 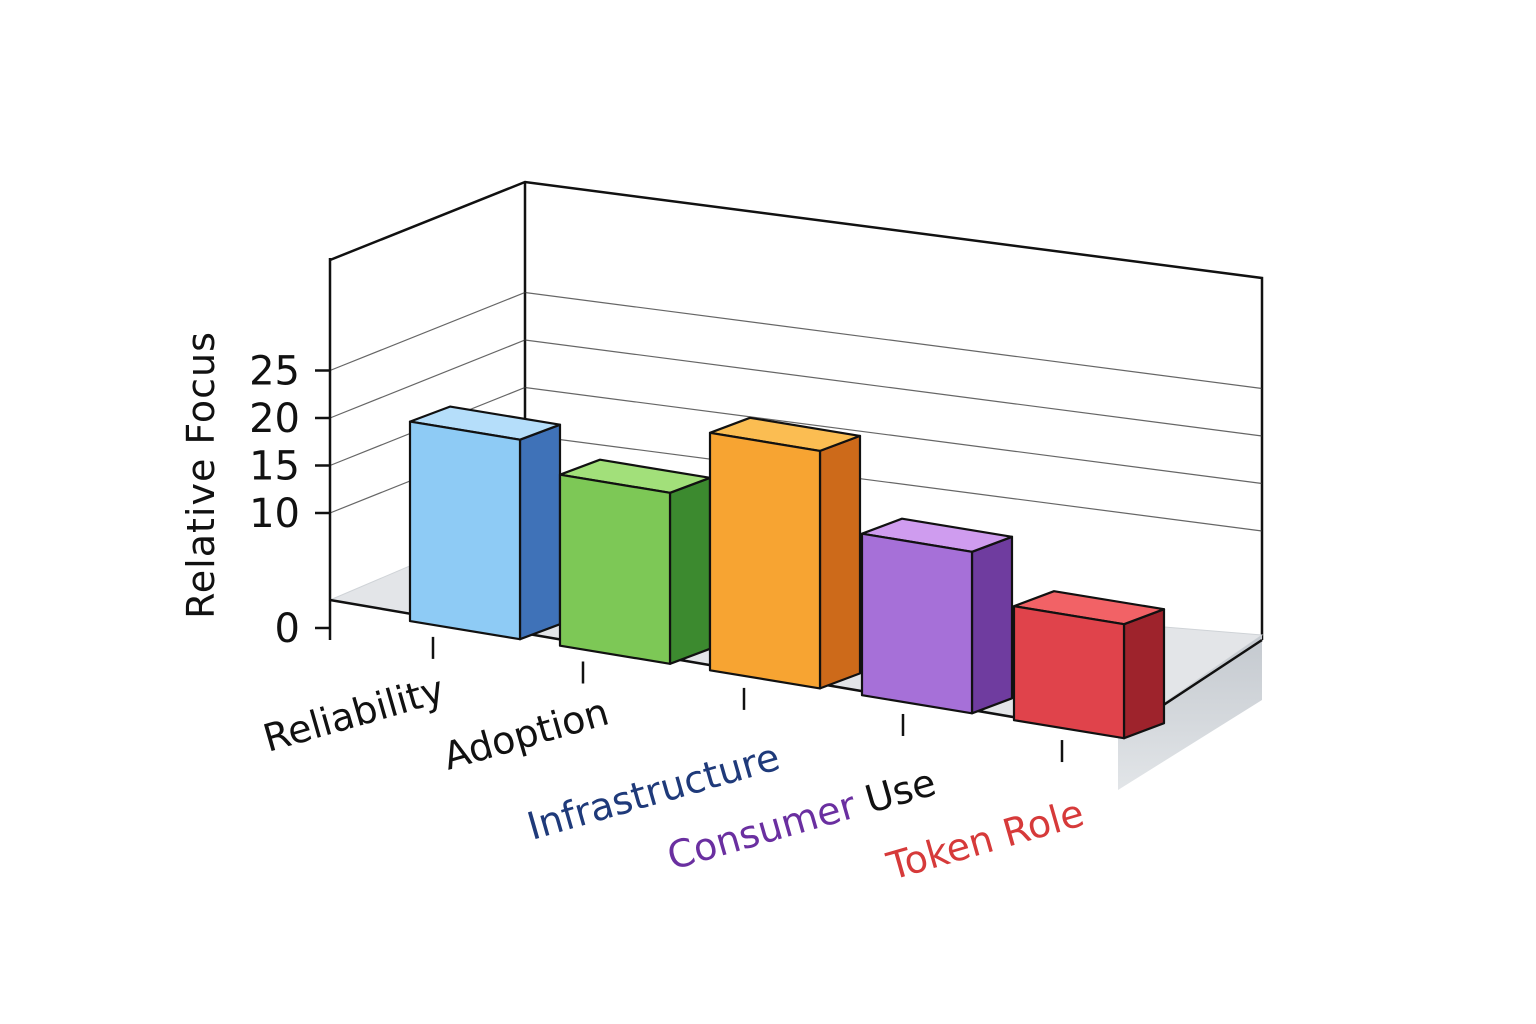 I want to click on x-tick-label-3-part-1: Use, so click(x=895, y=792).